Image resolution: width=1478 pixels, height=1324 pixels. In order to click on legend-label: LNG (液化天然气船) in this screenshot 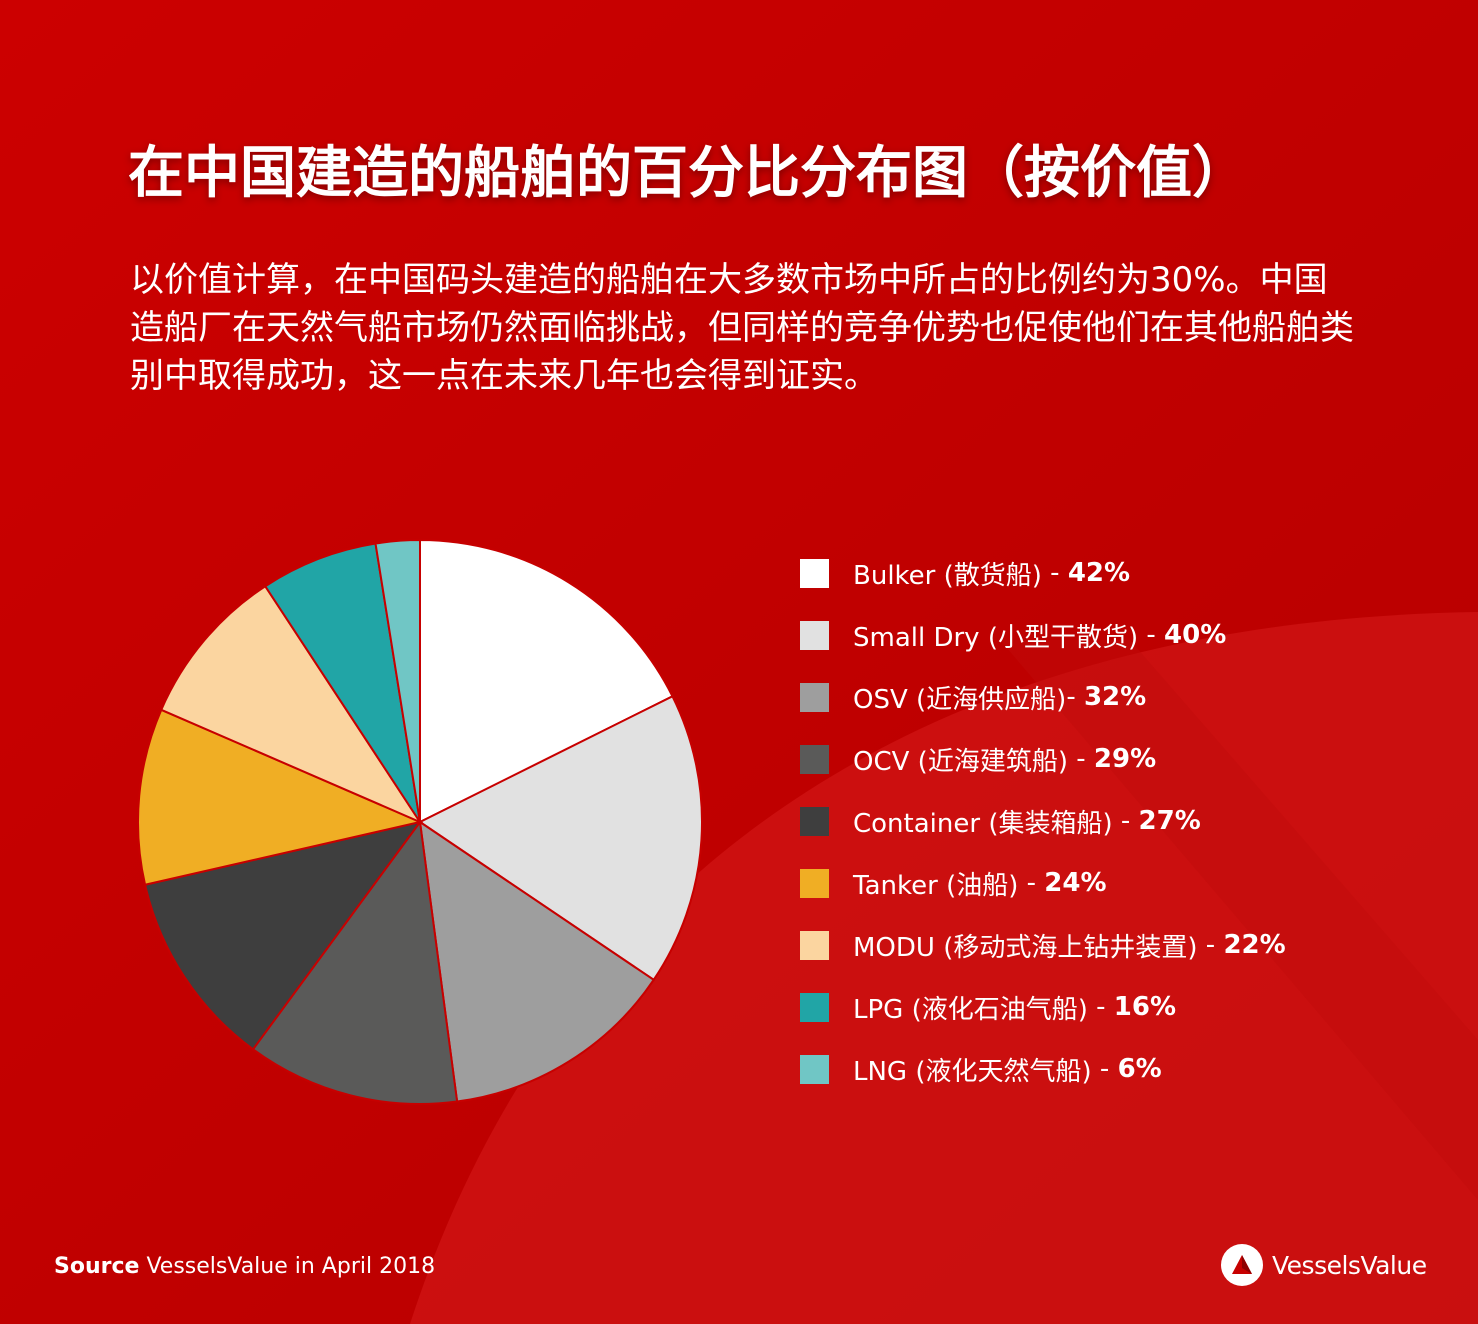, I will do `click(972, 1071)`.